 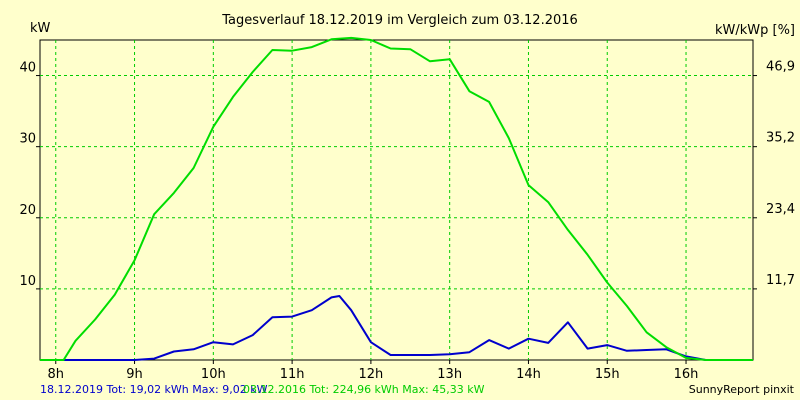 What do you see at coordinates (213, 374) in the screenshot?
I see `x-tick-label: 10h` at bounding box center [213, 374].